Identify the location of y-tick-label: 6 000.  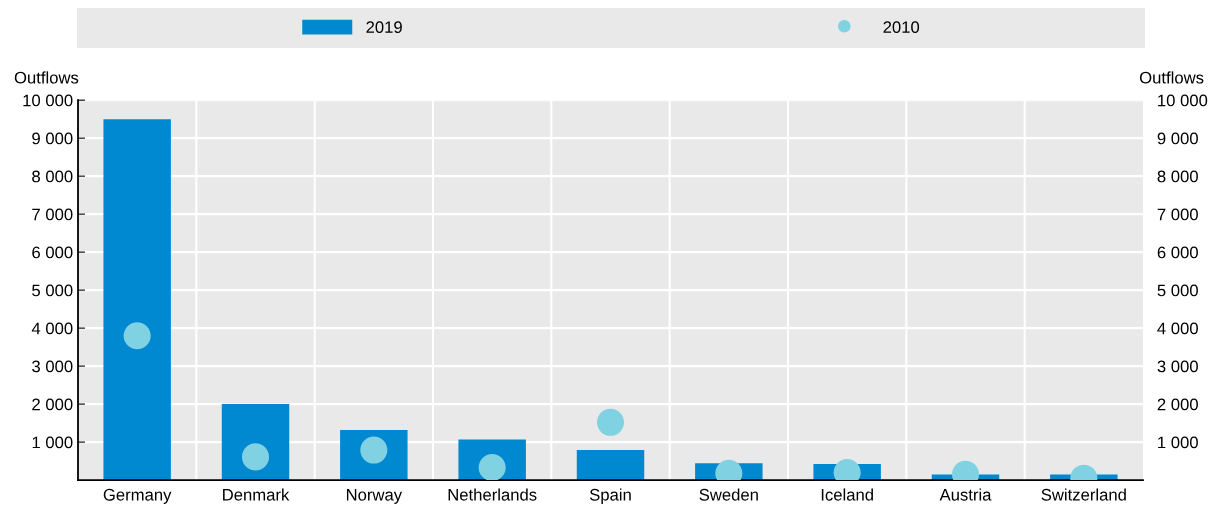
(52, 252).